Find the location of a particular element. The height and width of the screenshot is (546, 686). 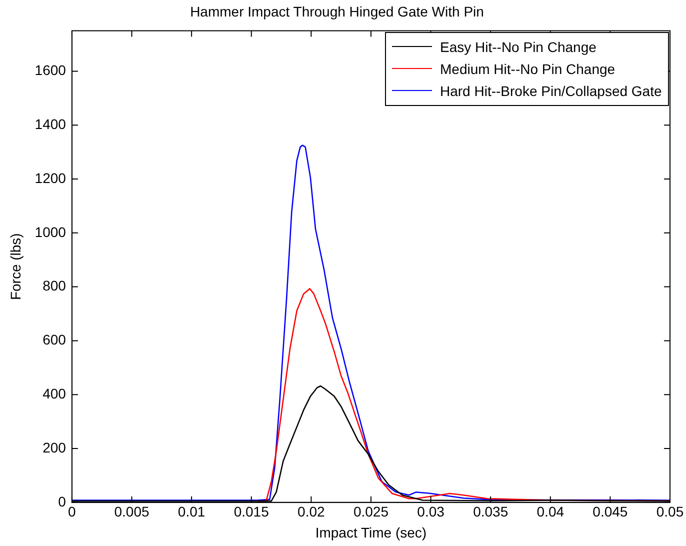

y-axis-title: Force (lbs) is located at coordinates (15, 266).